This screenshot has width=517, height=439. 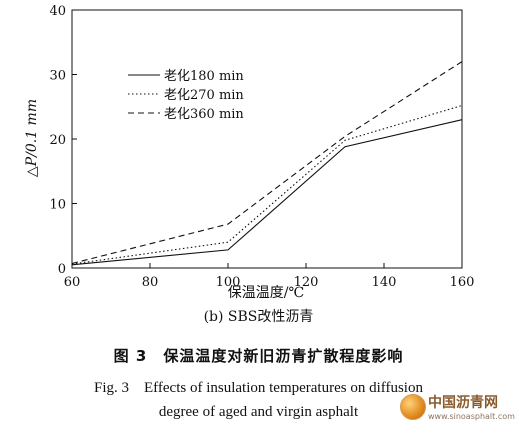 I want to click on x-tick-label-120: 120, so click(x=306, y=282).